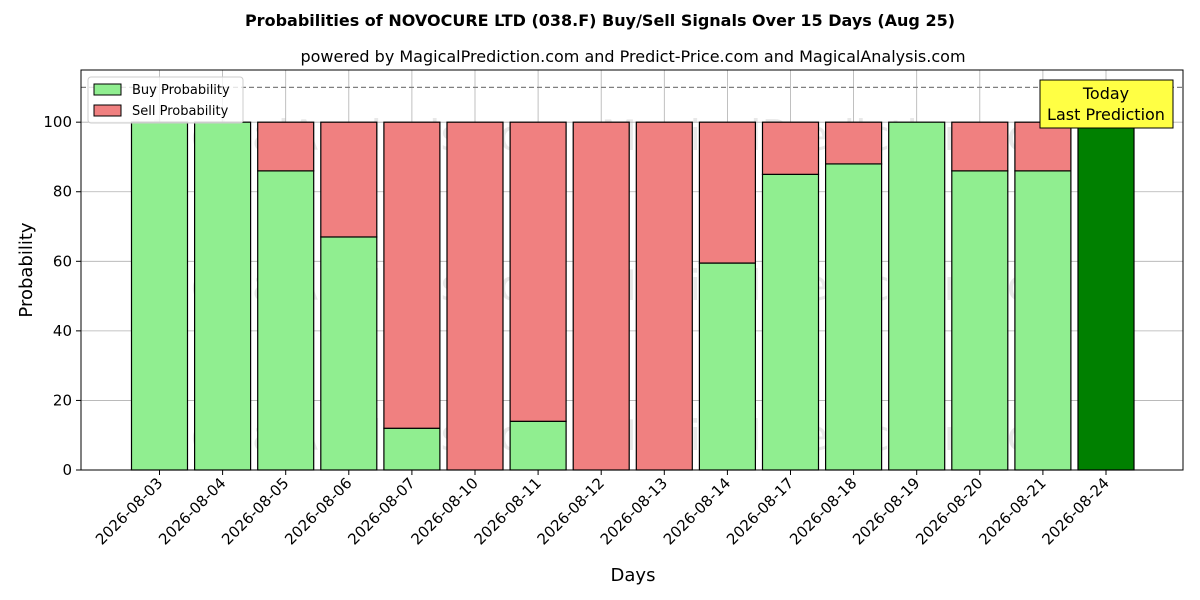  I want to click on x-tick-label: 2026-08-06, so click(318, 511).